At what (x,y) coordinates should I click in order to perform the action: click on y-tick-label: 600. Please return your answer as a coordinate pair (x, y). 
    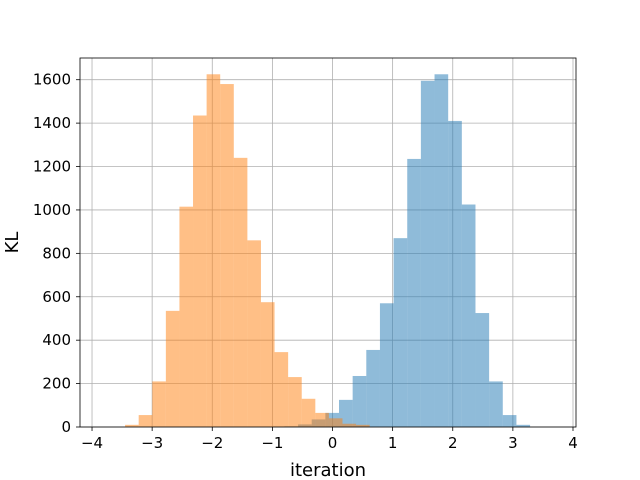
    Looking at the image, I should click on (56, 297).